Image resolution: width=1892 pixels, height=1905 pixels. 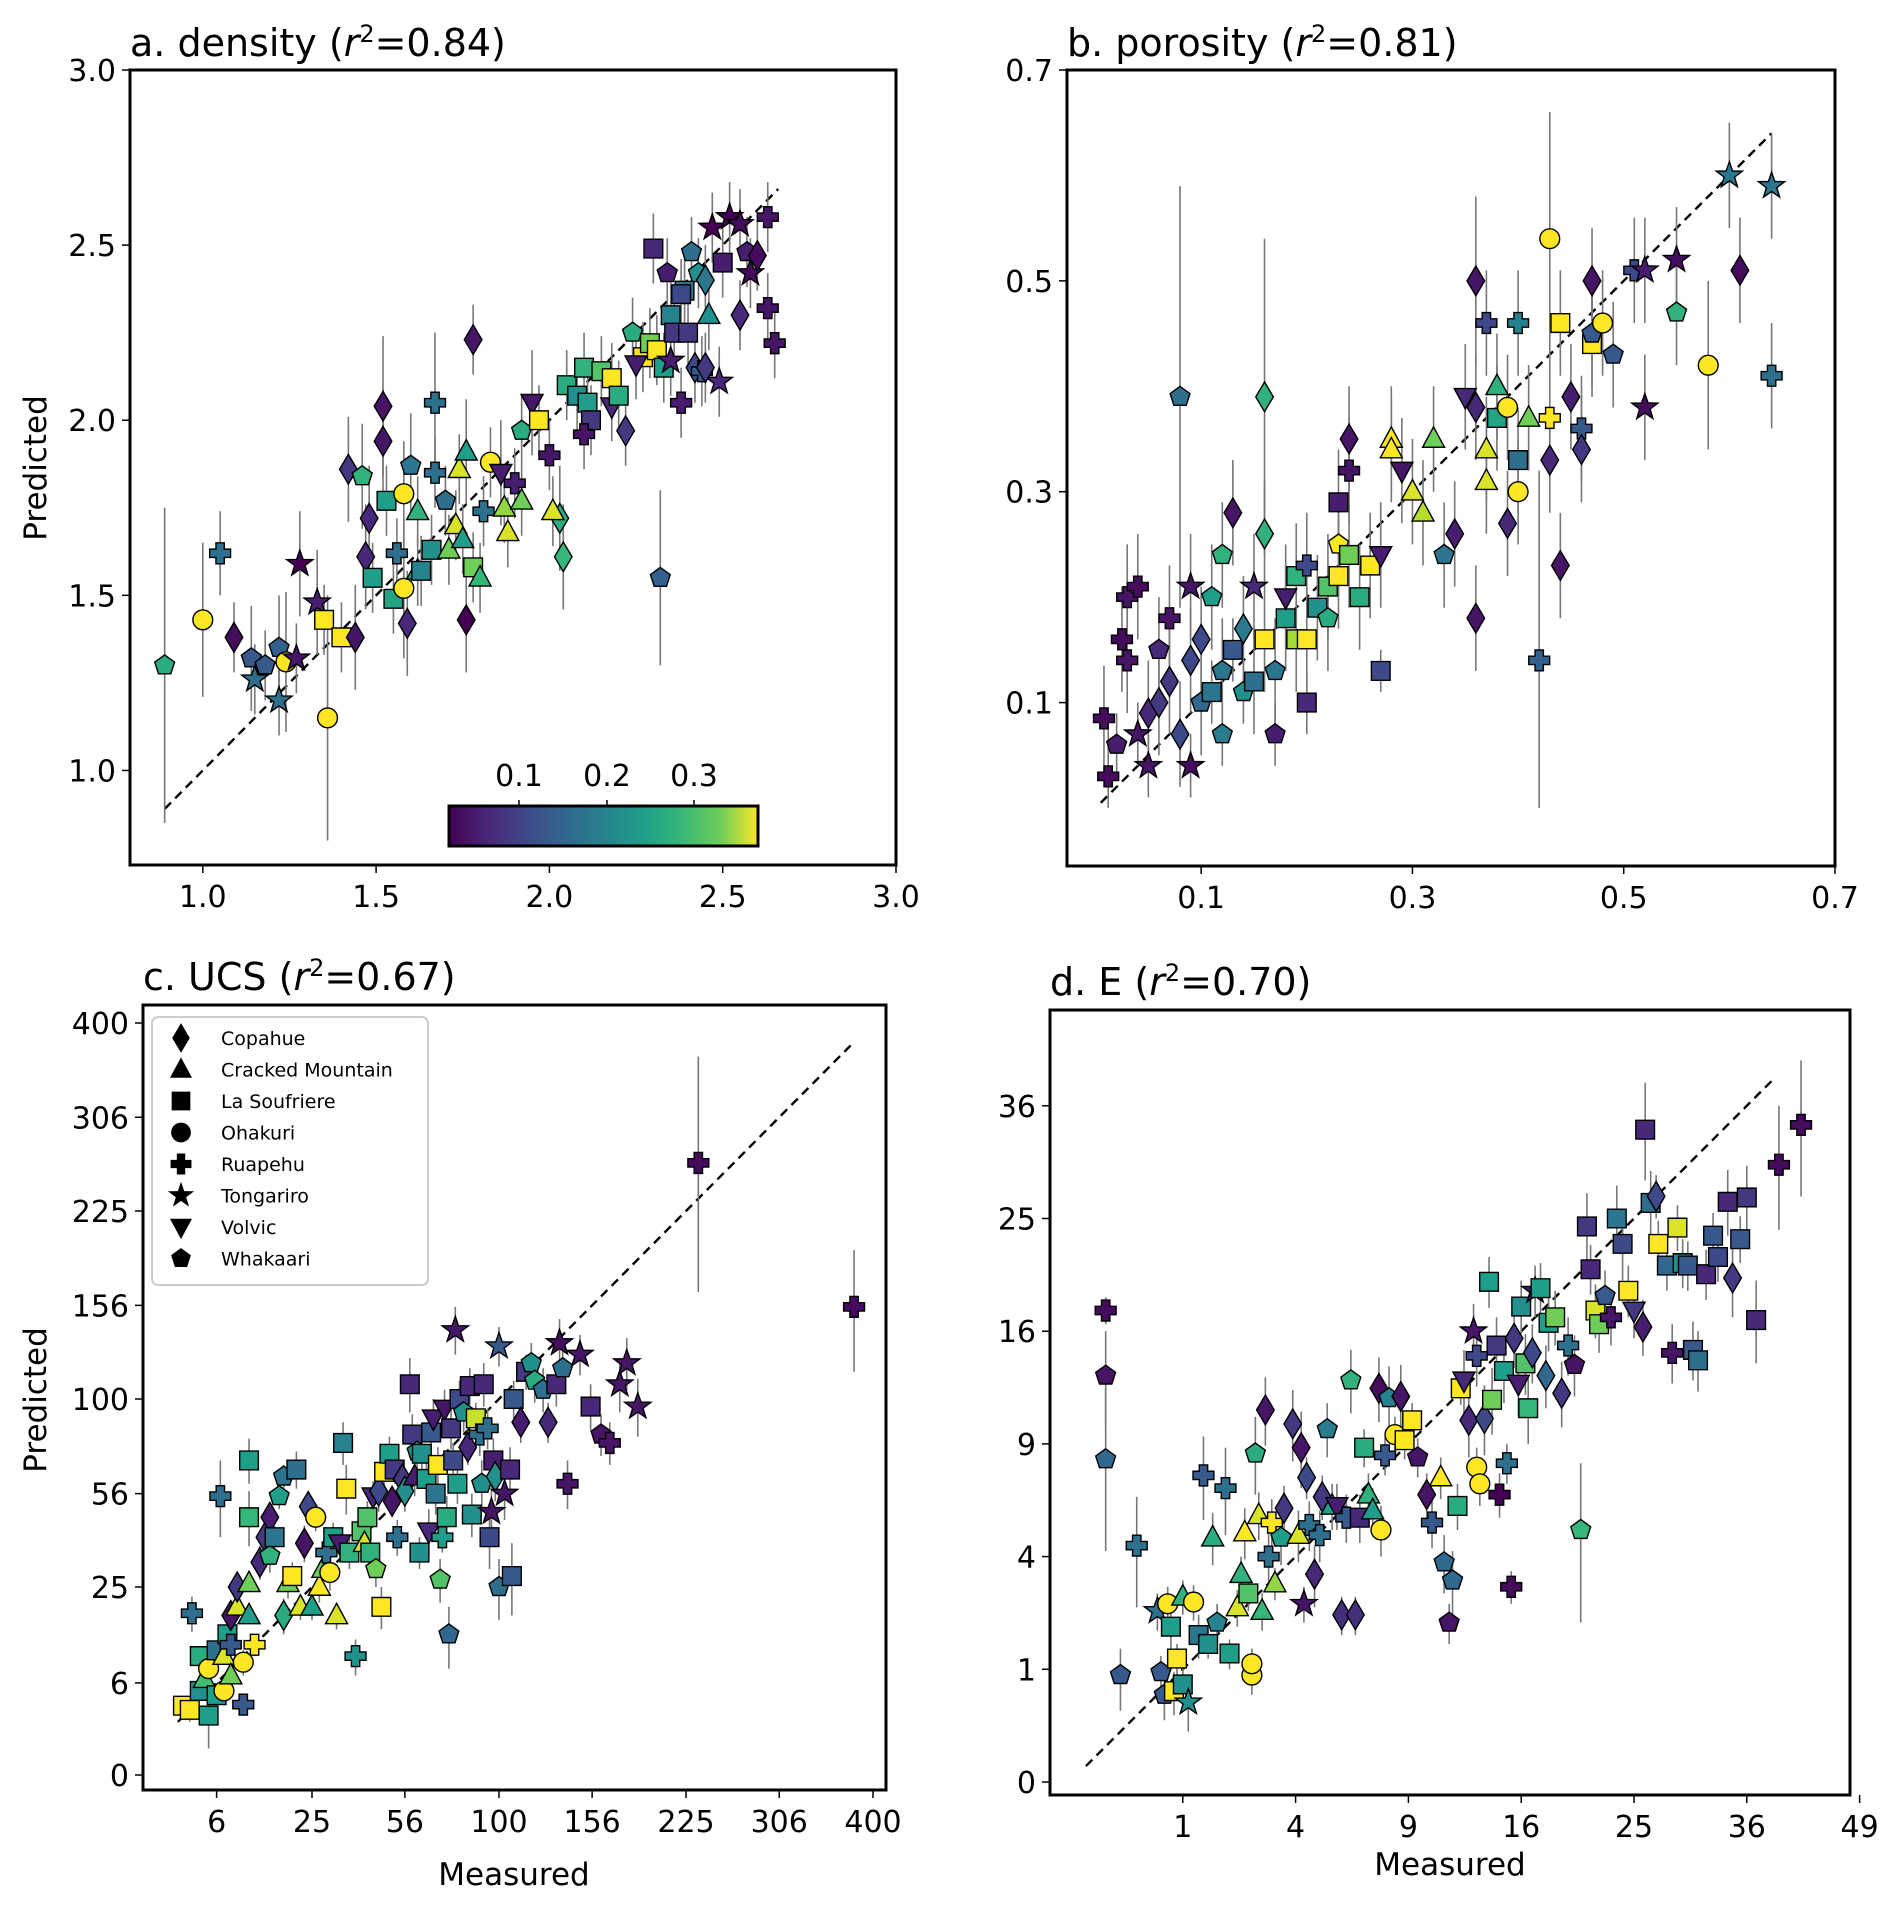 What do you see at coordinates (203, 897) in the screenshot?
I see `x-tick-label: 1.0` at bounding box center [203, 897].